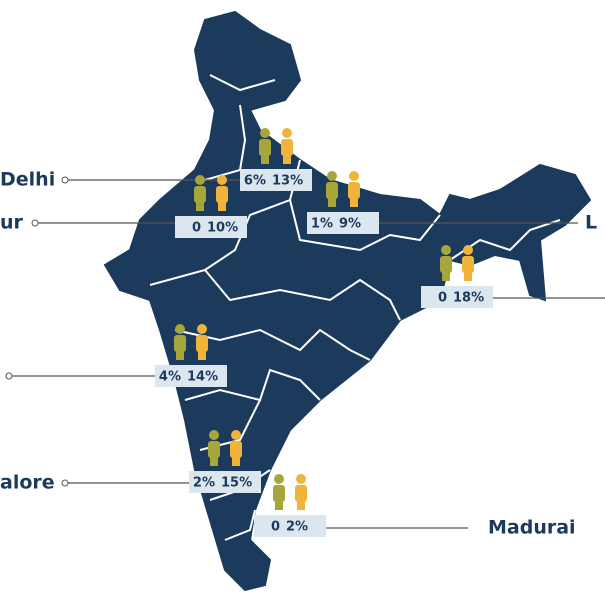 The width and height of the screenshot is (605, 605). What do you see at coordinates (287, 181) in the screenshot?
I see `men-value: 13%` at bounding box center [287, 181].